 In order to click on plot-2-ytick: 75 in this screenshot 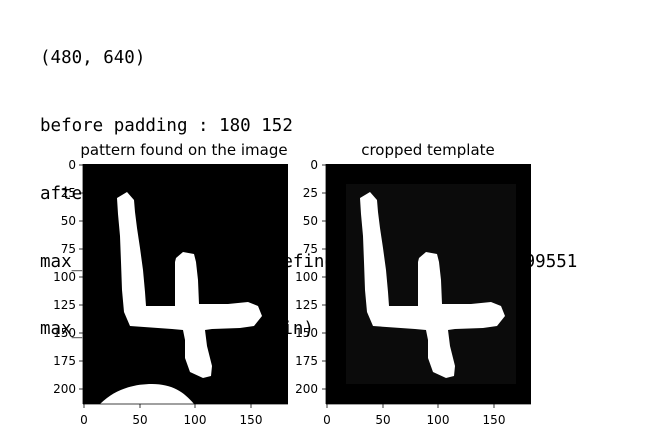, I will do `click(310, 249)`.